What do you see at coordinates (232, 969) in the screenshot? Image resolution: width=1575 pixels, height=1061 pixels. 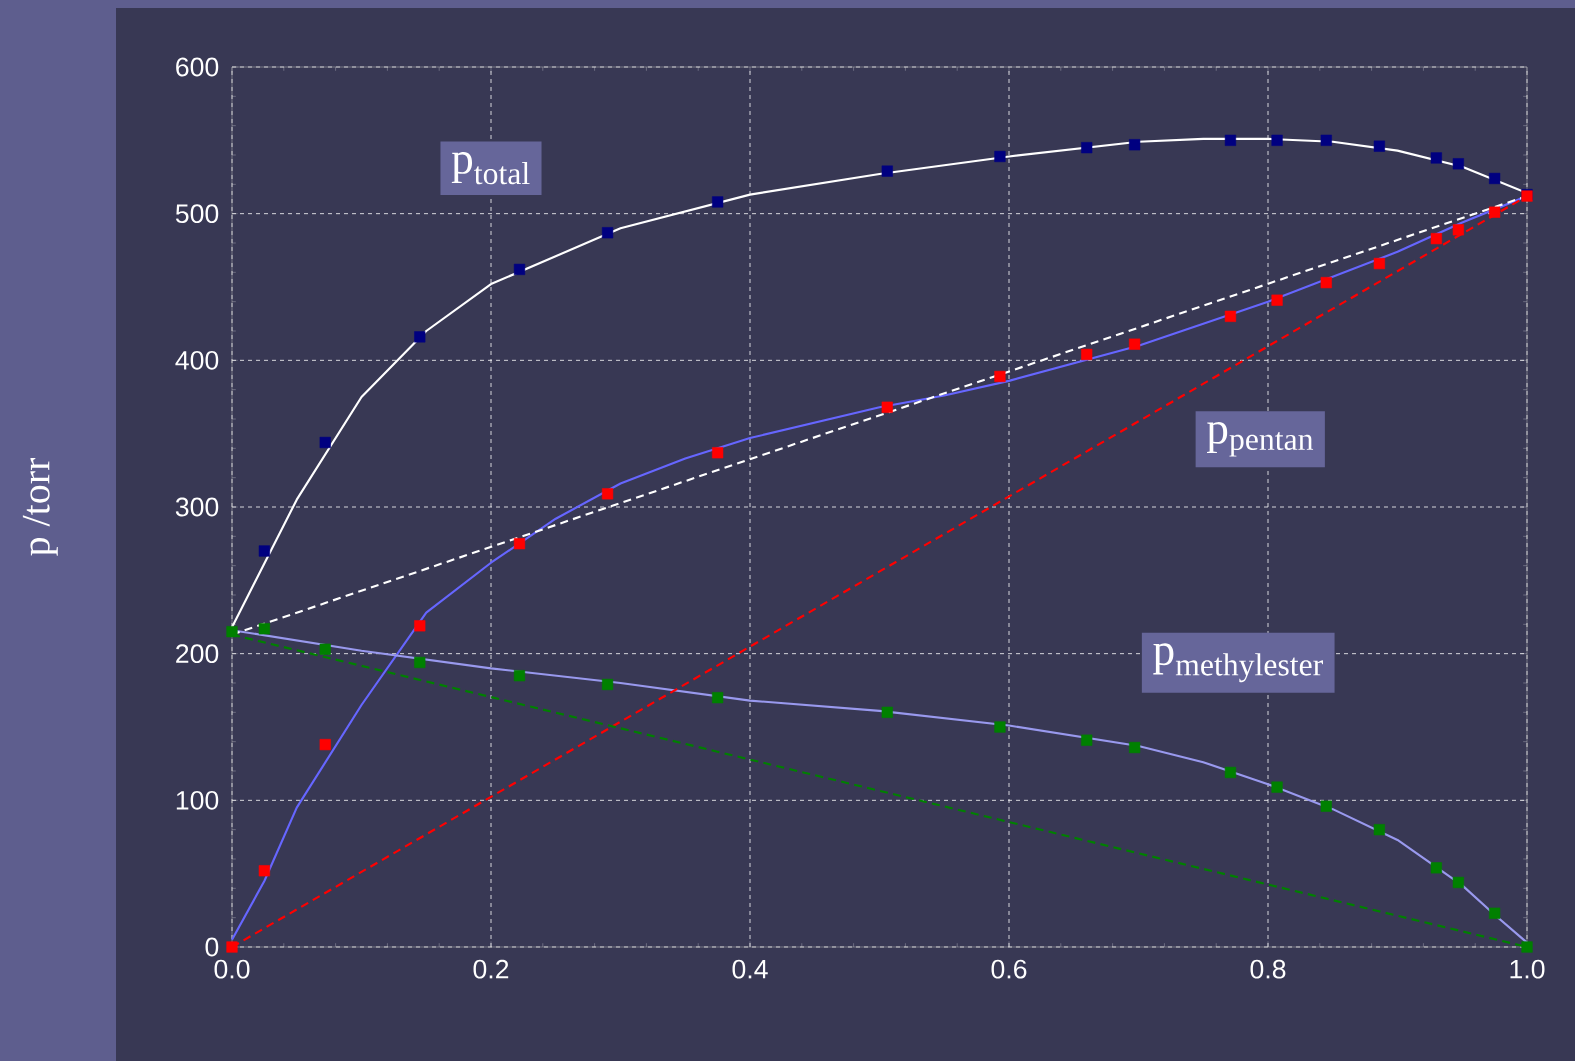 I see `x-tick-label: 0.0` at bounding box center [232, 969].